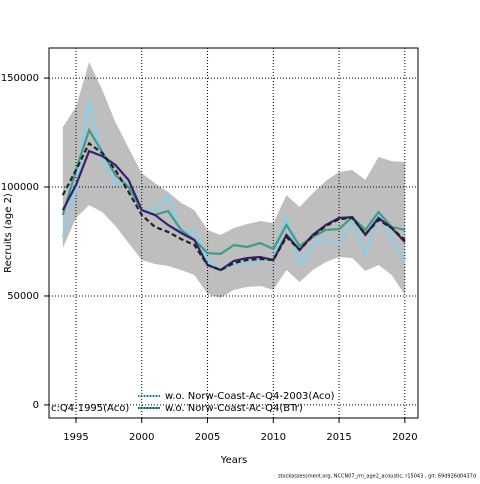 Image resolution: width=480 pixels, height=484 pixels. Describe the element at coordinates (338, 437) in the screenshot. I see `x-tick-label: 2015` at that location.